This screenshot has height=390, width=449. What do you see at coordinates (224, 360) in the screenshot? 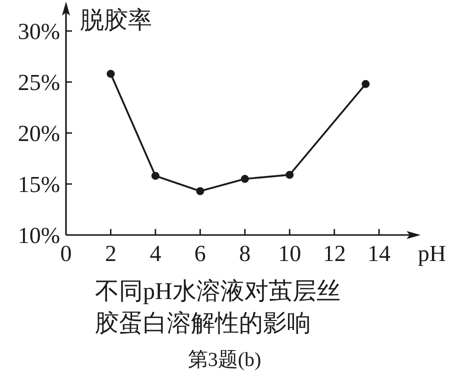
I see `text: 第3题(b)` at bounding box center [224, 360].